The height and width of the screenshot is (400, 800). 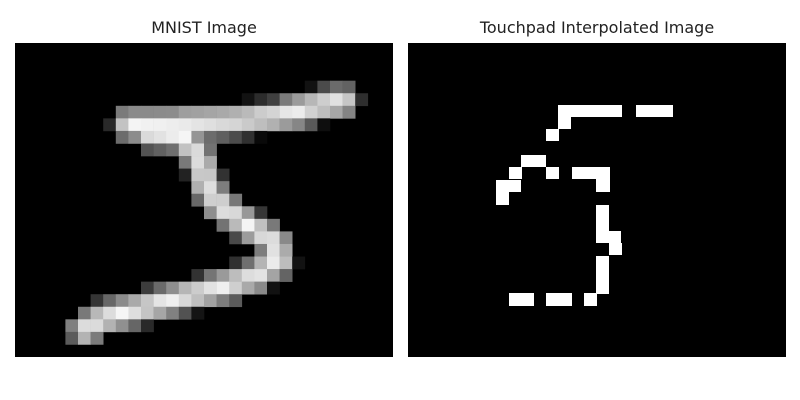 I want to click on touchpad-title: Touchpad Interpolated Image, so click(x=597, y=27).